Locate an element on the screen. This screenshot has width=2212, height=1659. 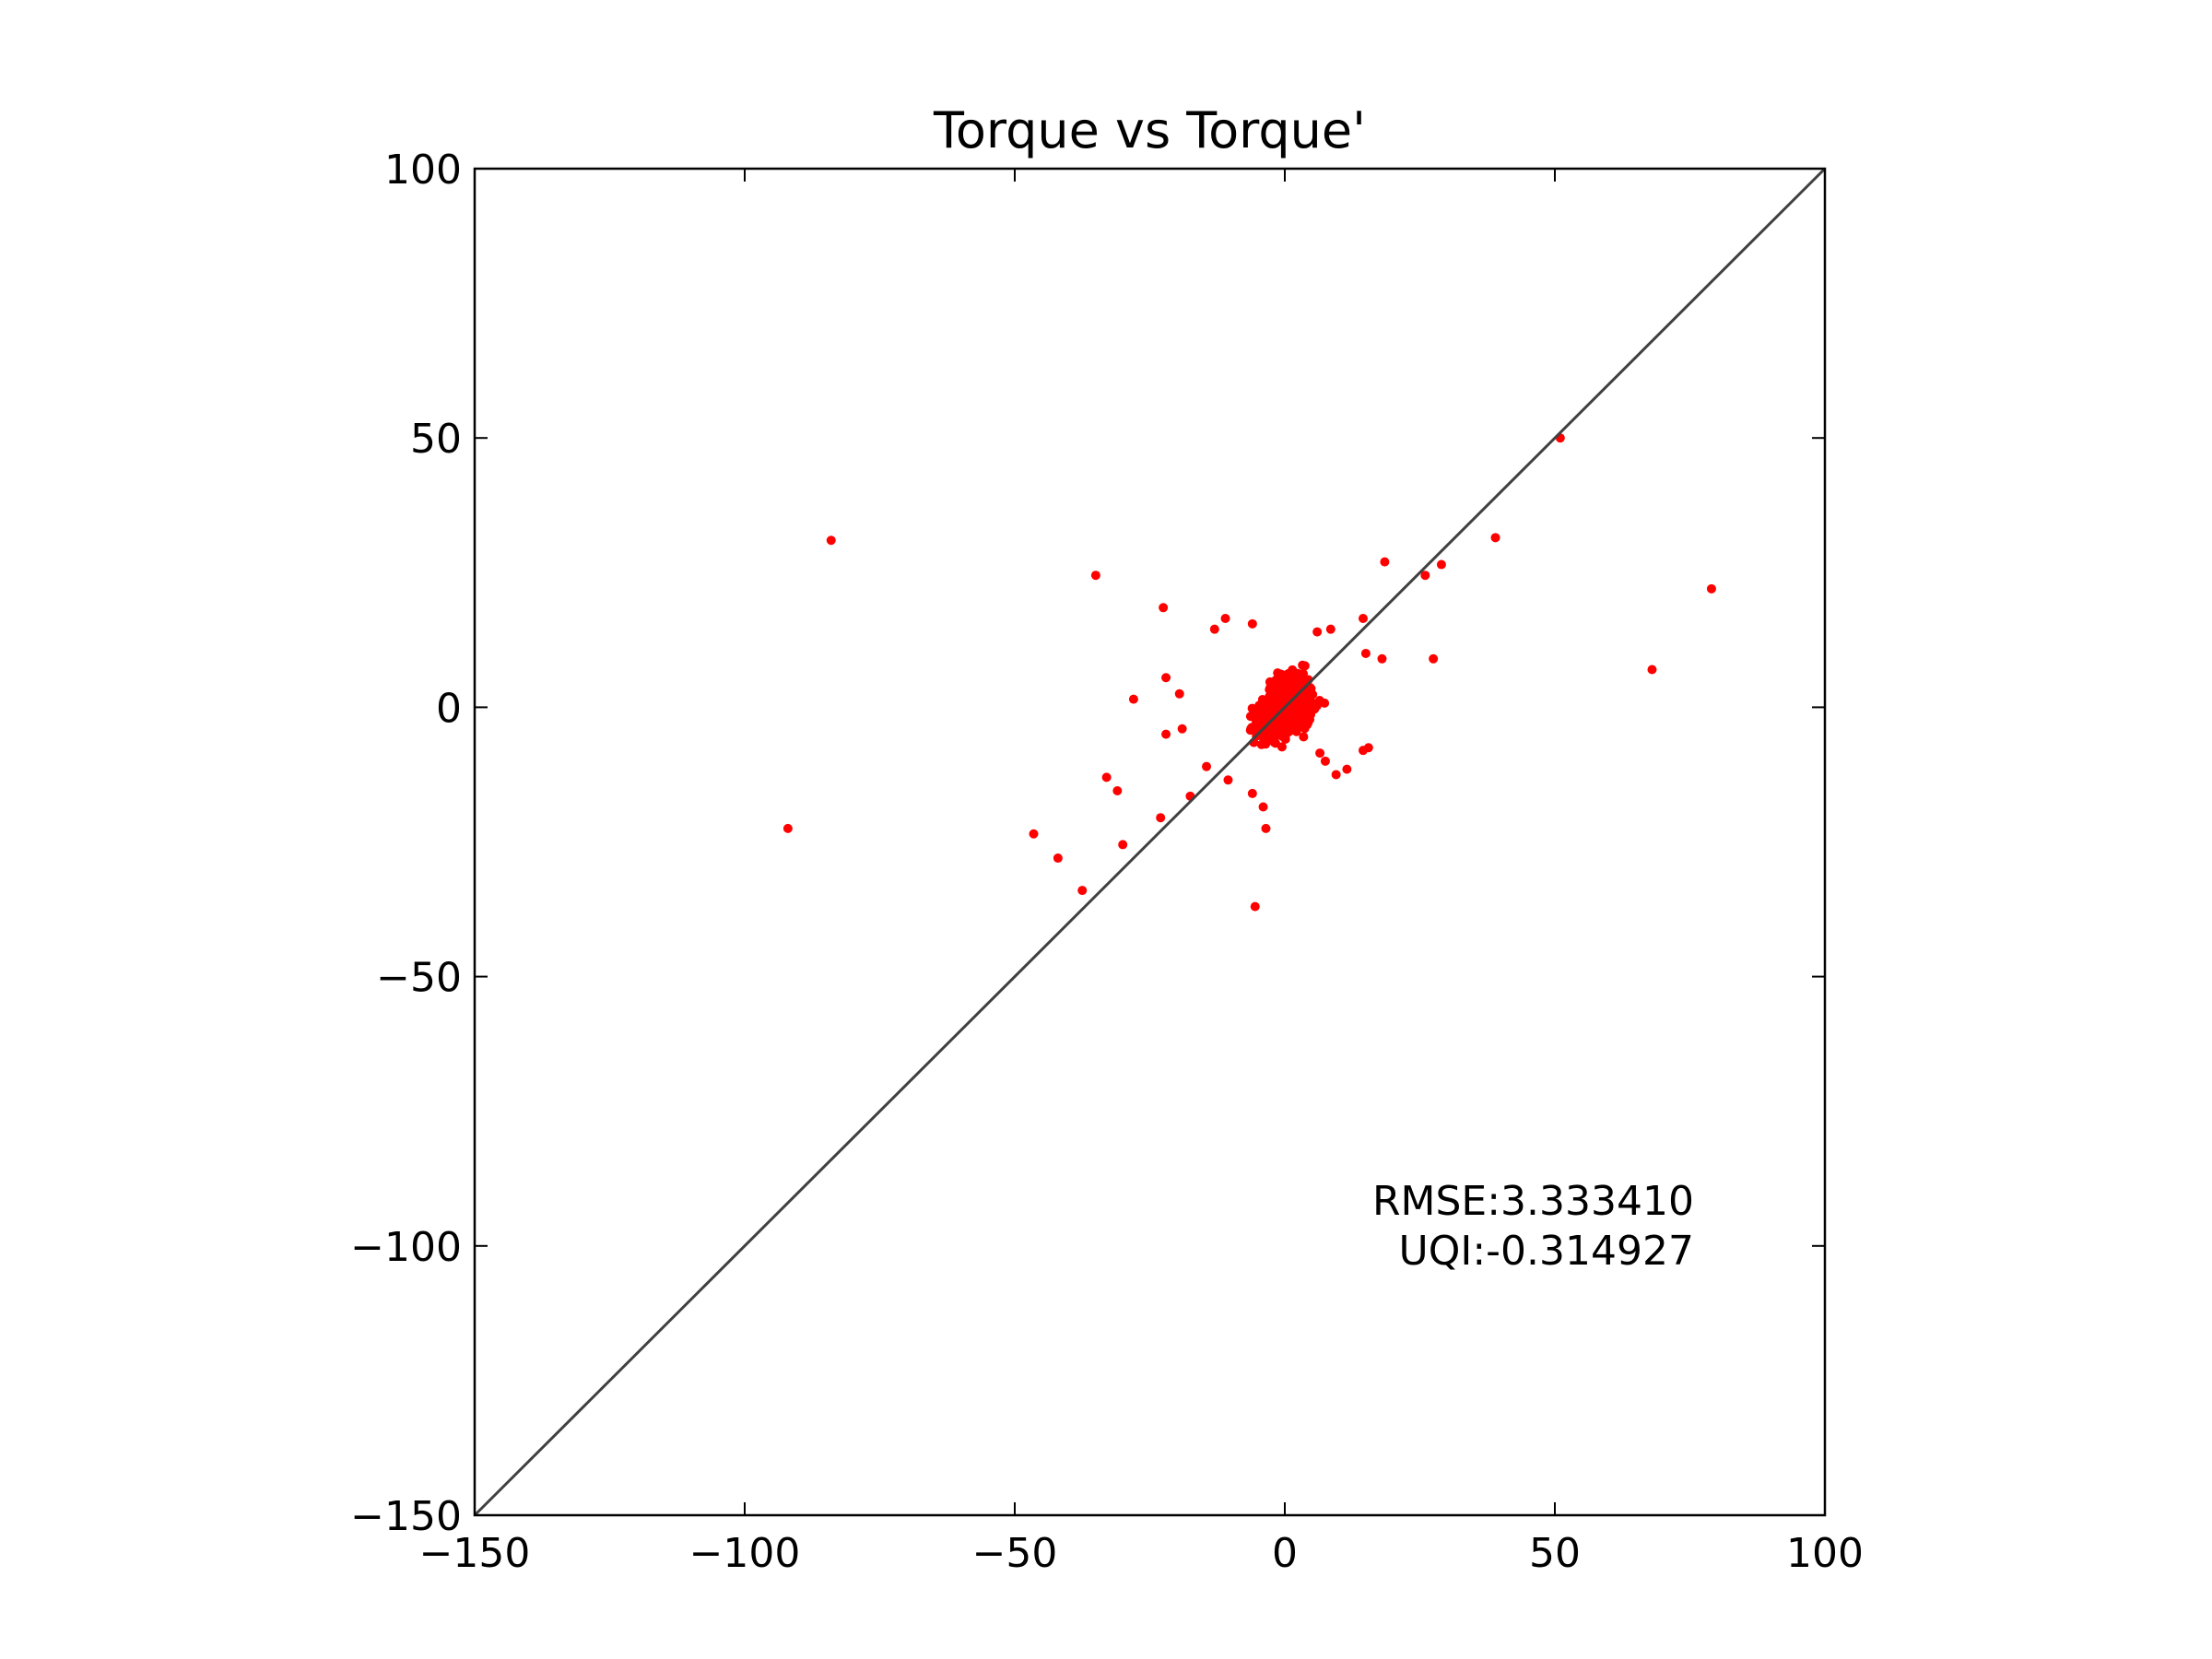
uqi-annotation: UQI:-0.314927 is located at coordinates (1546, 1251).